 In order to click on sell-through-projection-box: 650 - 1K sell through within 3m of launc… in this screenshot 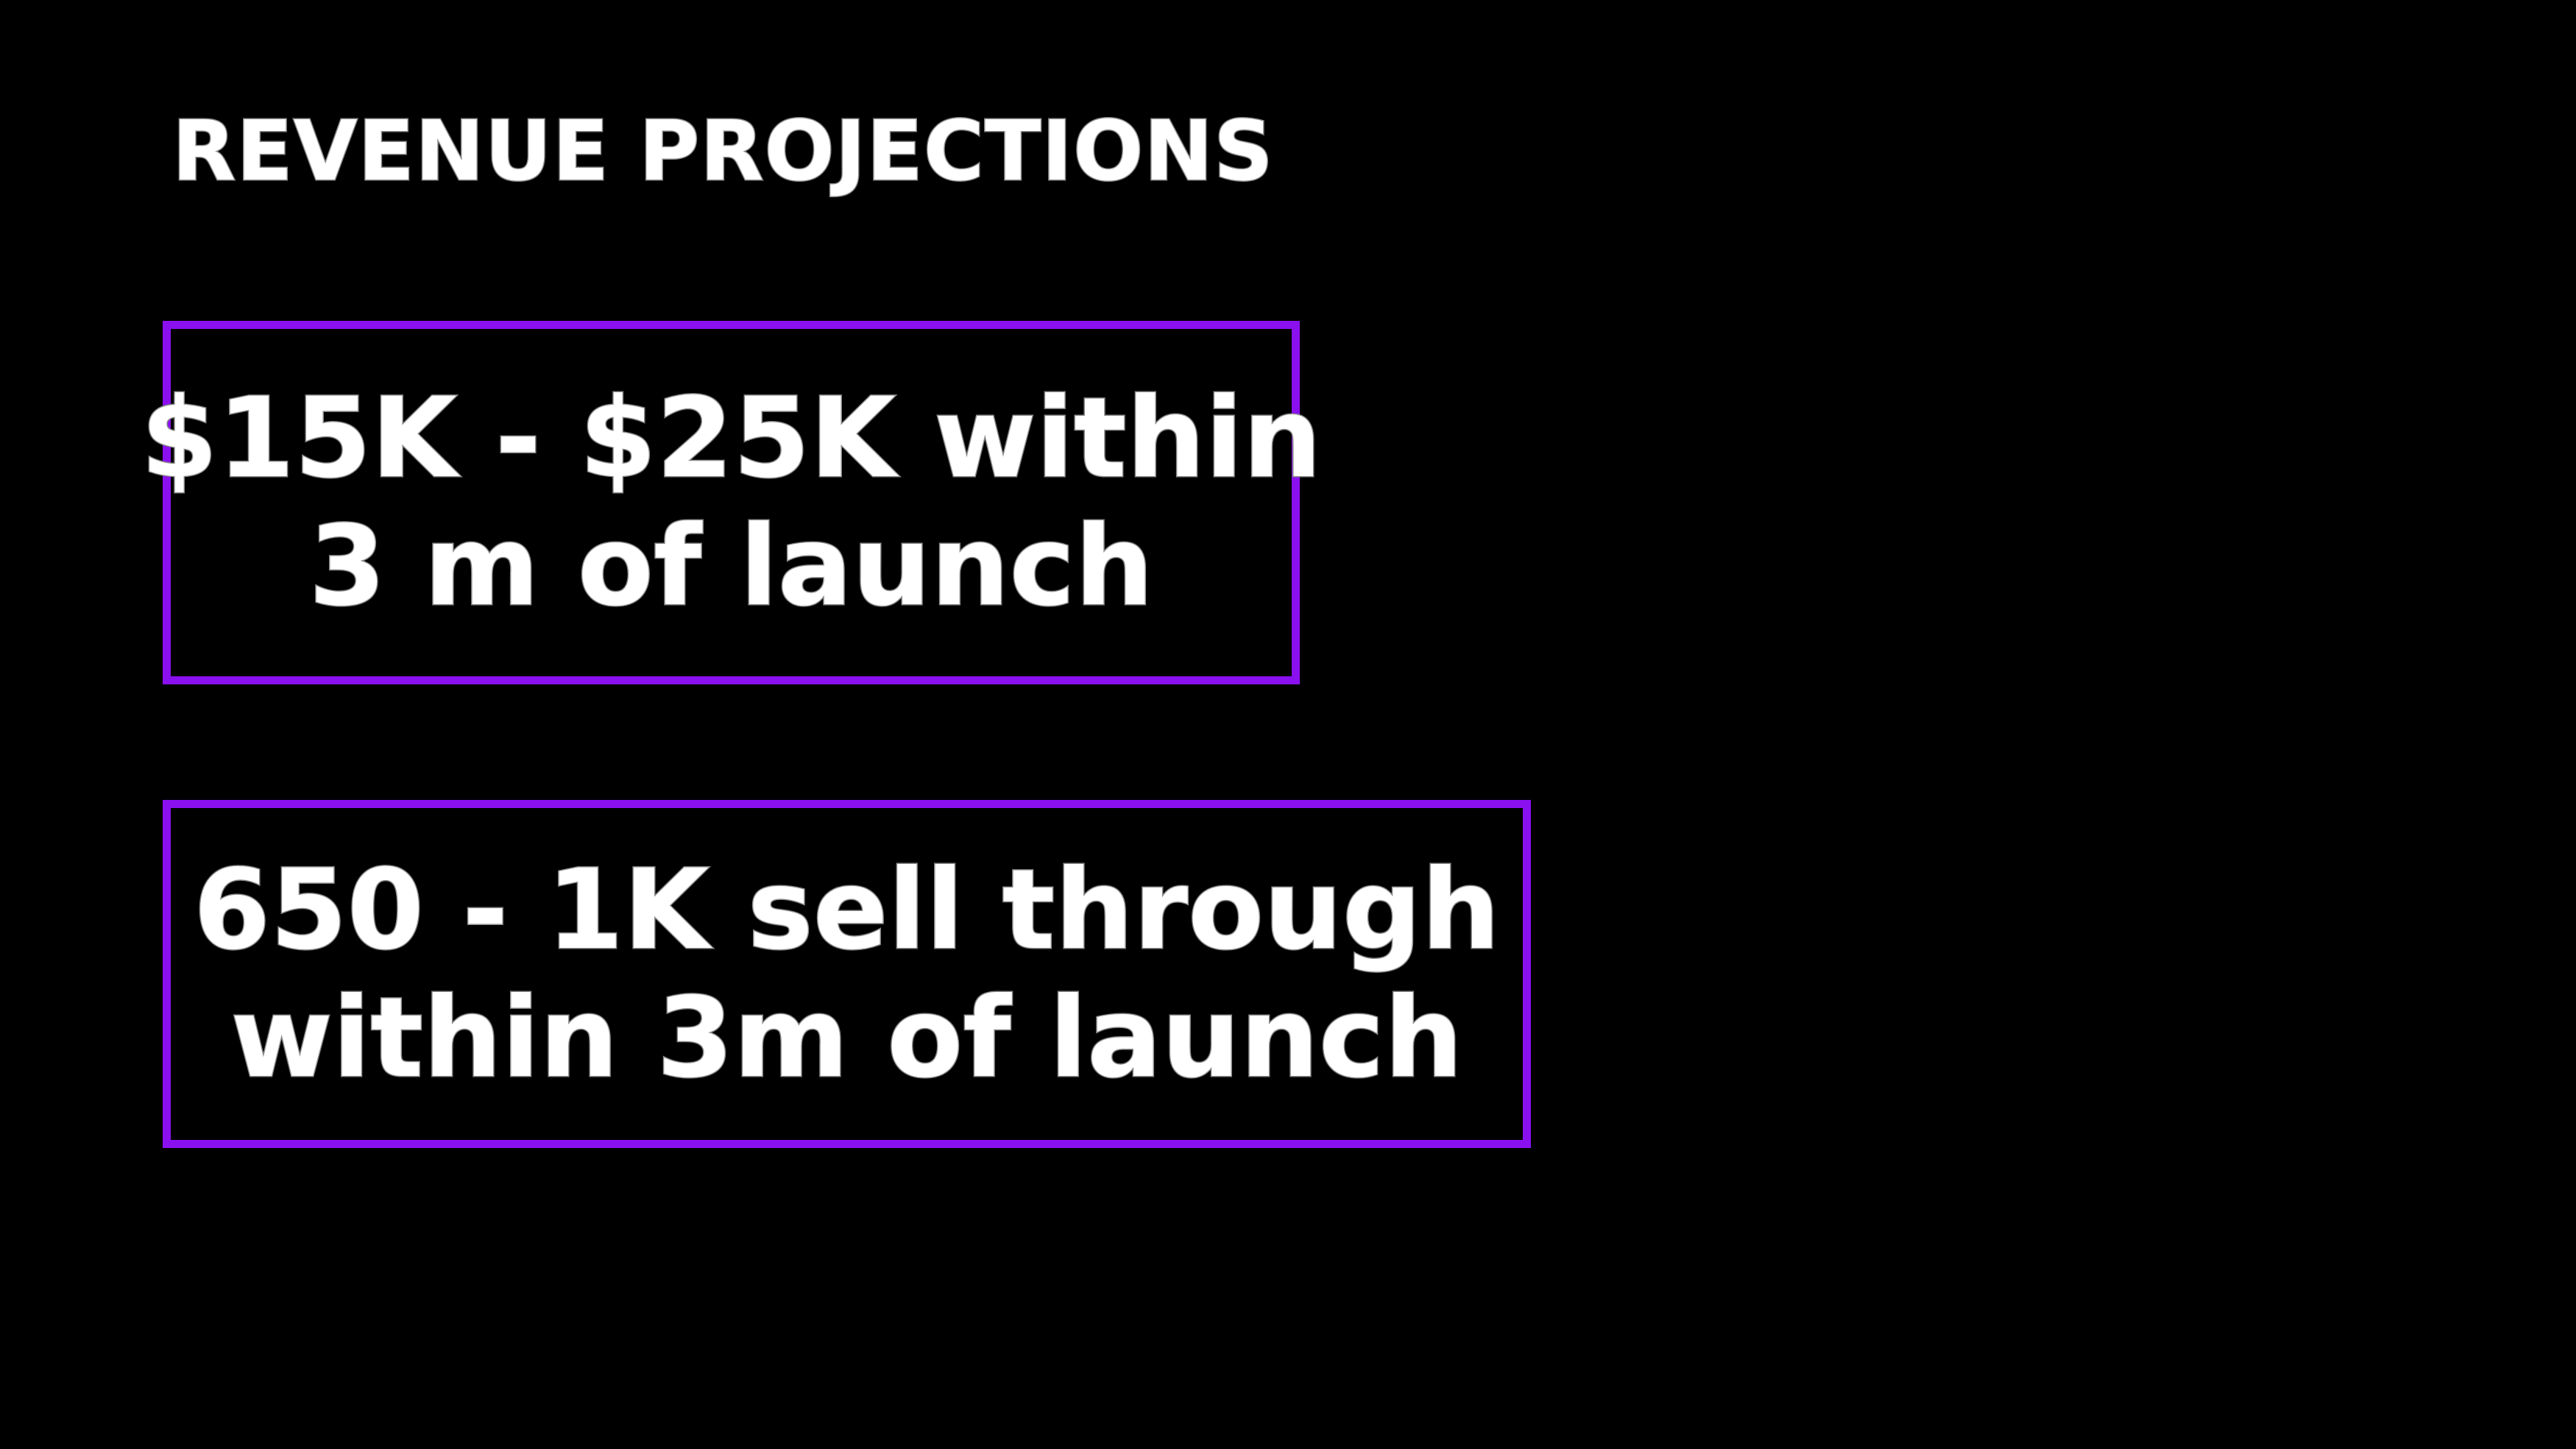, I will do `click(847, 974)`.